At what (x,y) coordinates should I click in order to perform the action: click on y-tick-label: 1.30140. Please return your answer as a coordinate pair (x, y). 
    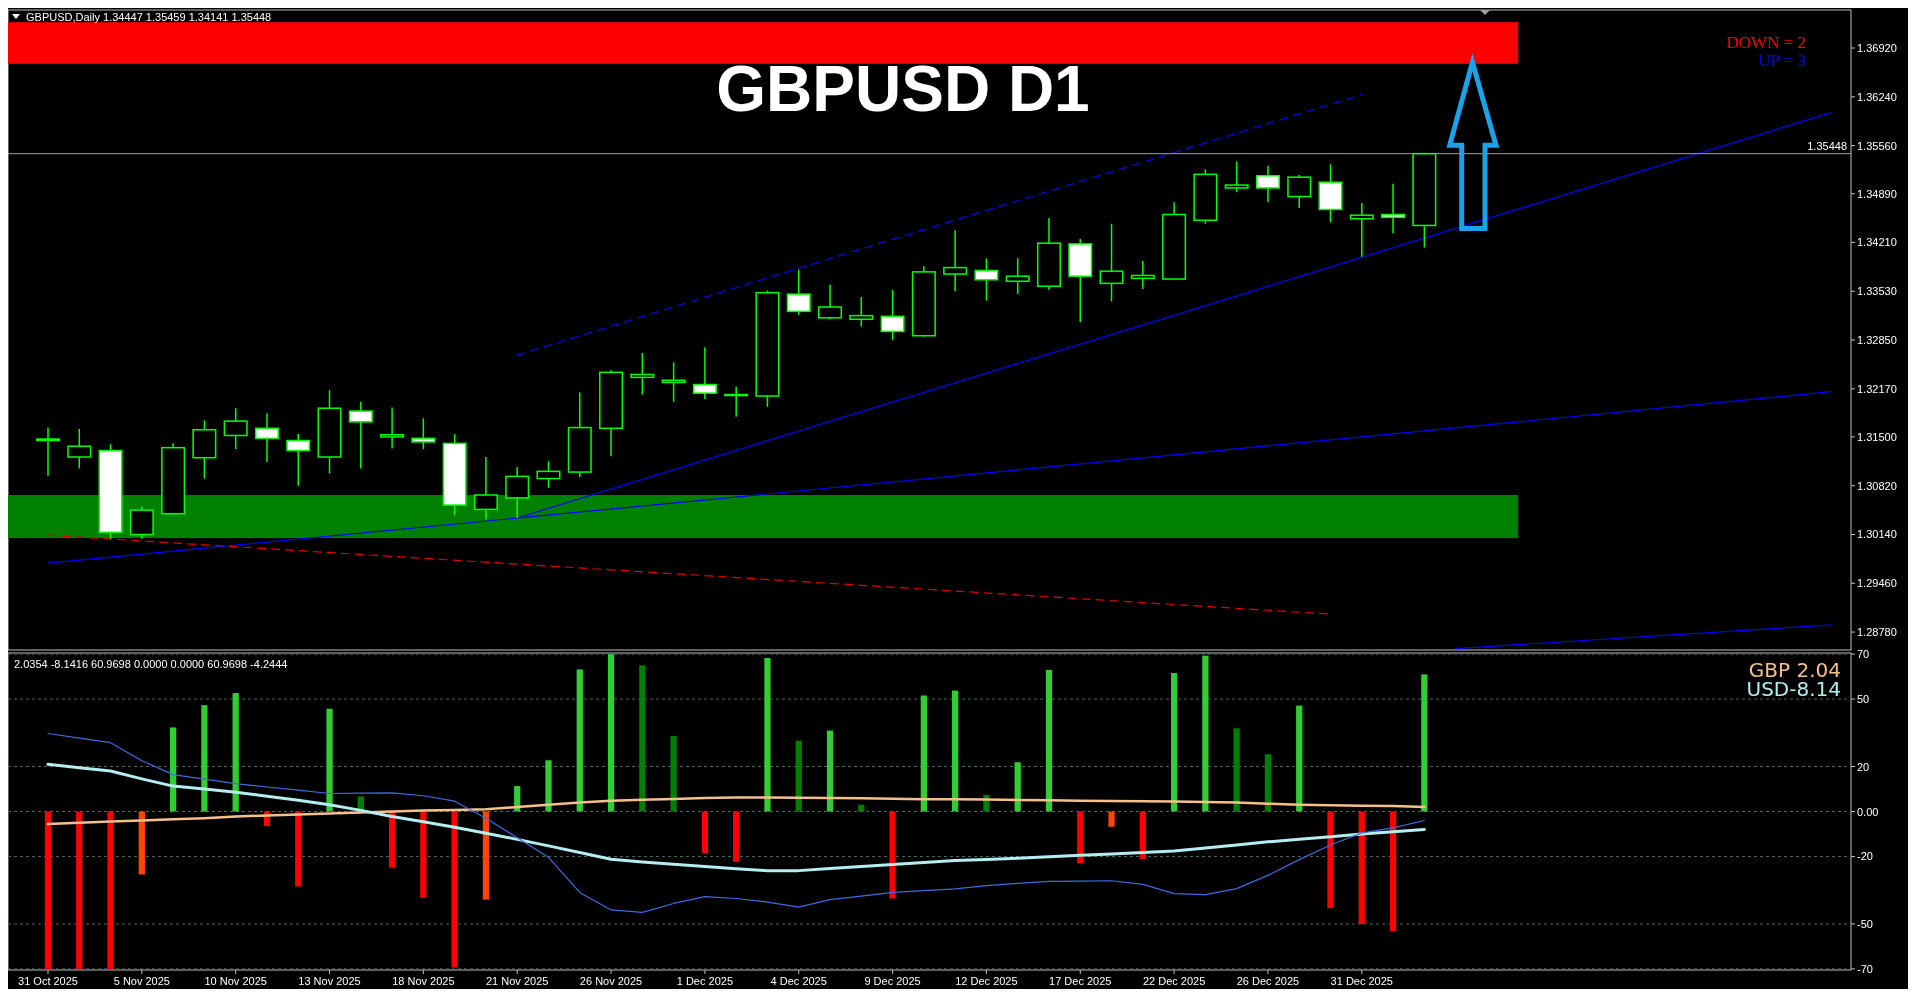
    Looking at the image, I should click on (1877, 534).